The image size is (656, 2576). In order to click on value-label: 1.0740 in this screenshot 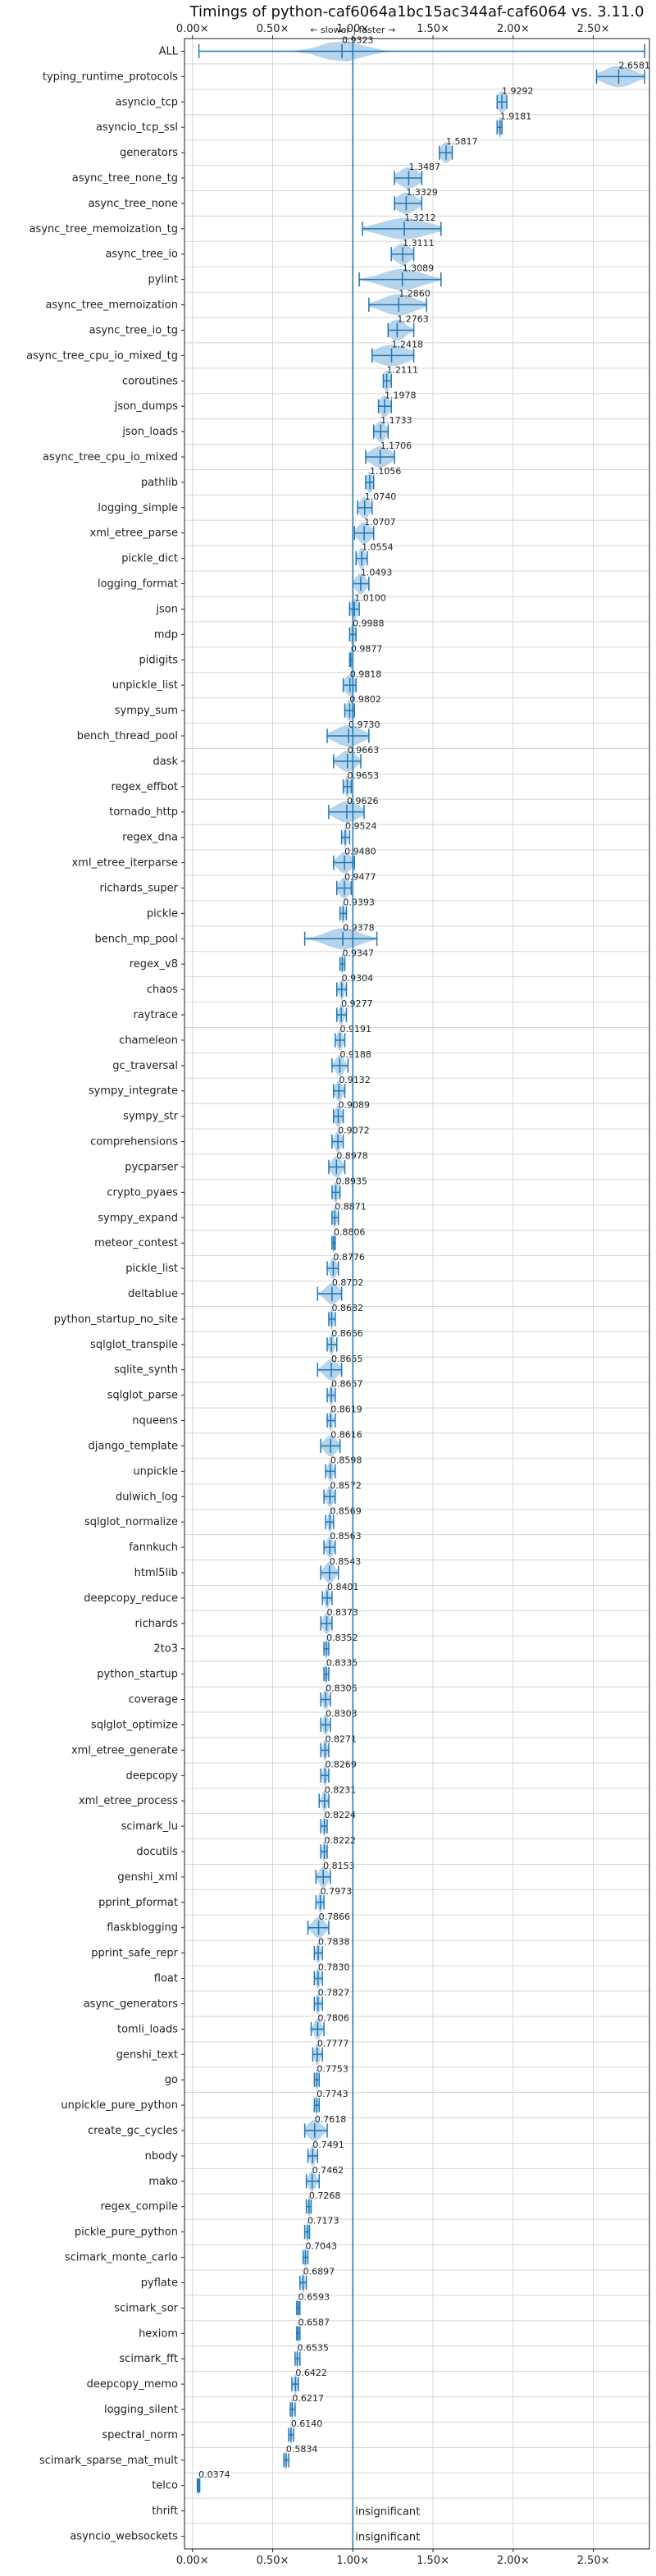, I will do `click(381, 497)`.